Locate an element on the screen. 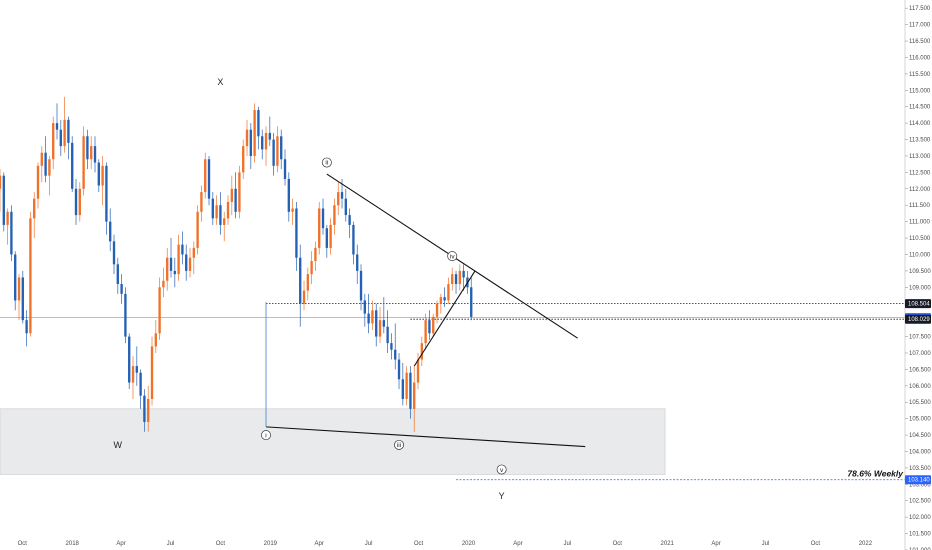 This screenshot has width=932, height=550. y-tick-label: 114.500 is located at coordinates (920, 108).